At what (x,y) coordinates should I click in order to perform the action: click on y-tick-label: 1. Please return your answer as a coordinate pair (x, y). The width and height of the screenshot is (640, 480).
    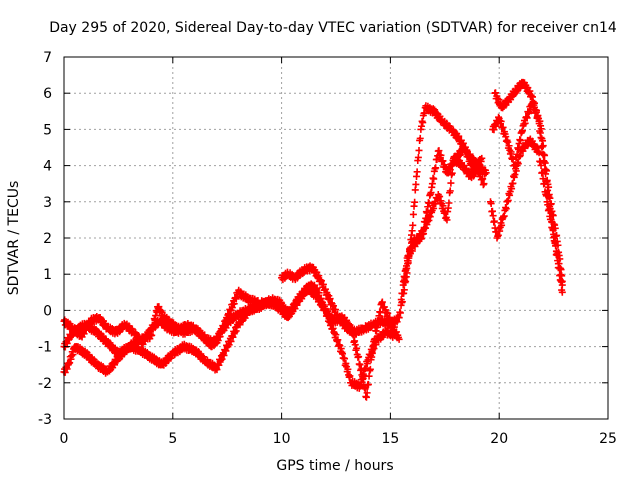
    Looking at the image, I should click on (47, 275).